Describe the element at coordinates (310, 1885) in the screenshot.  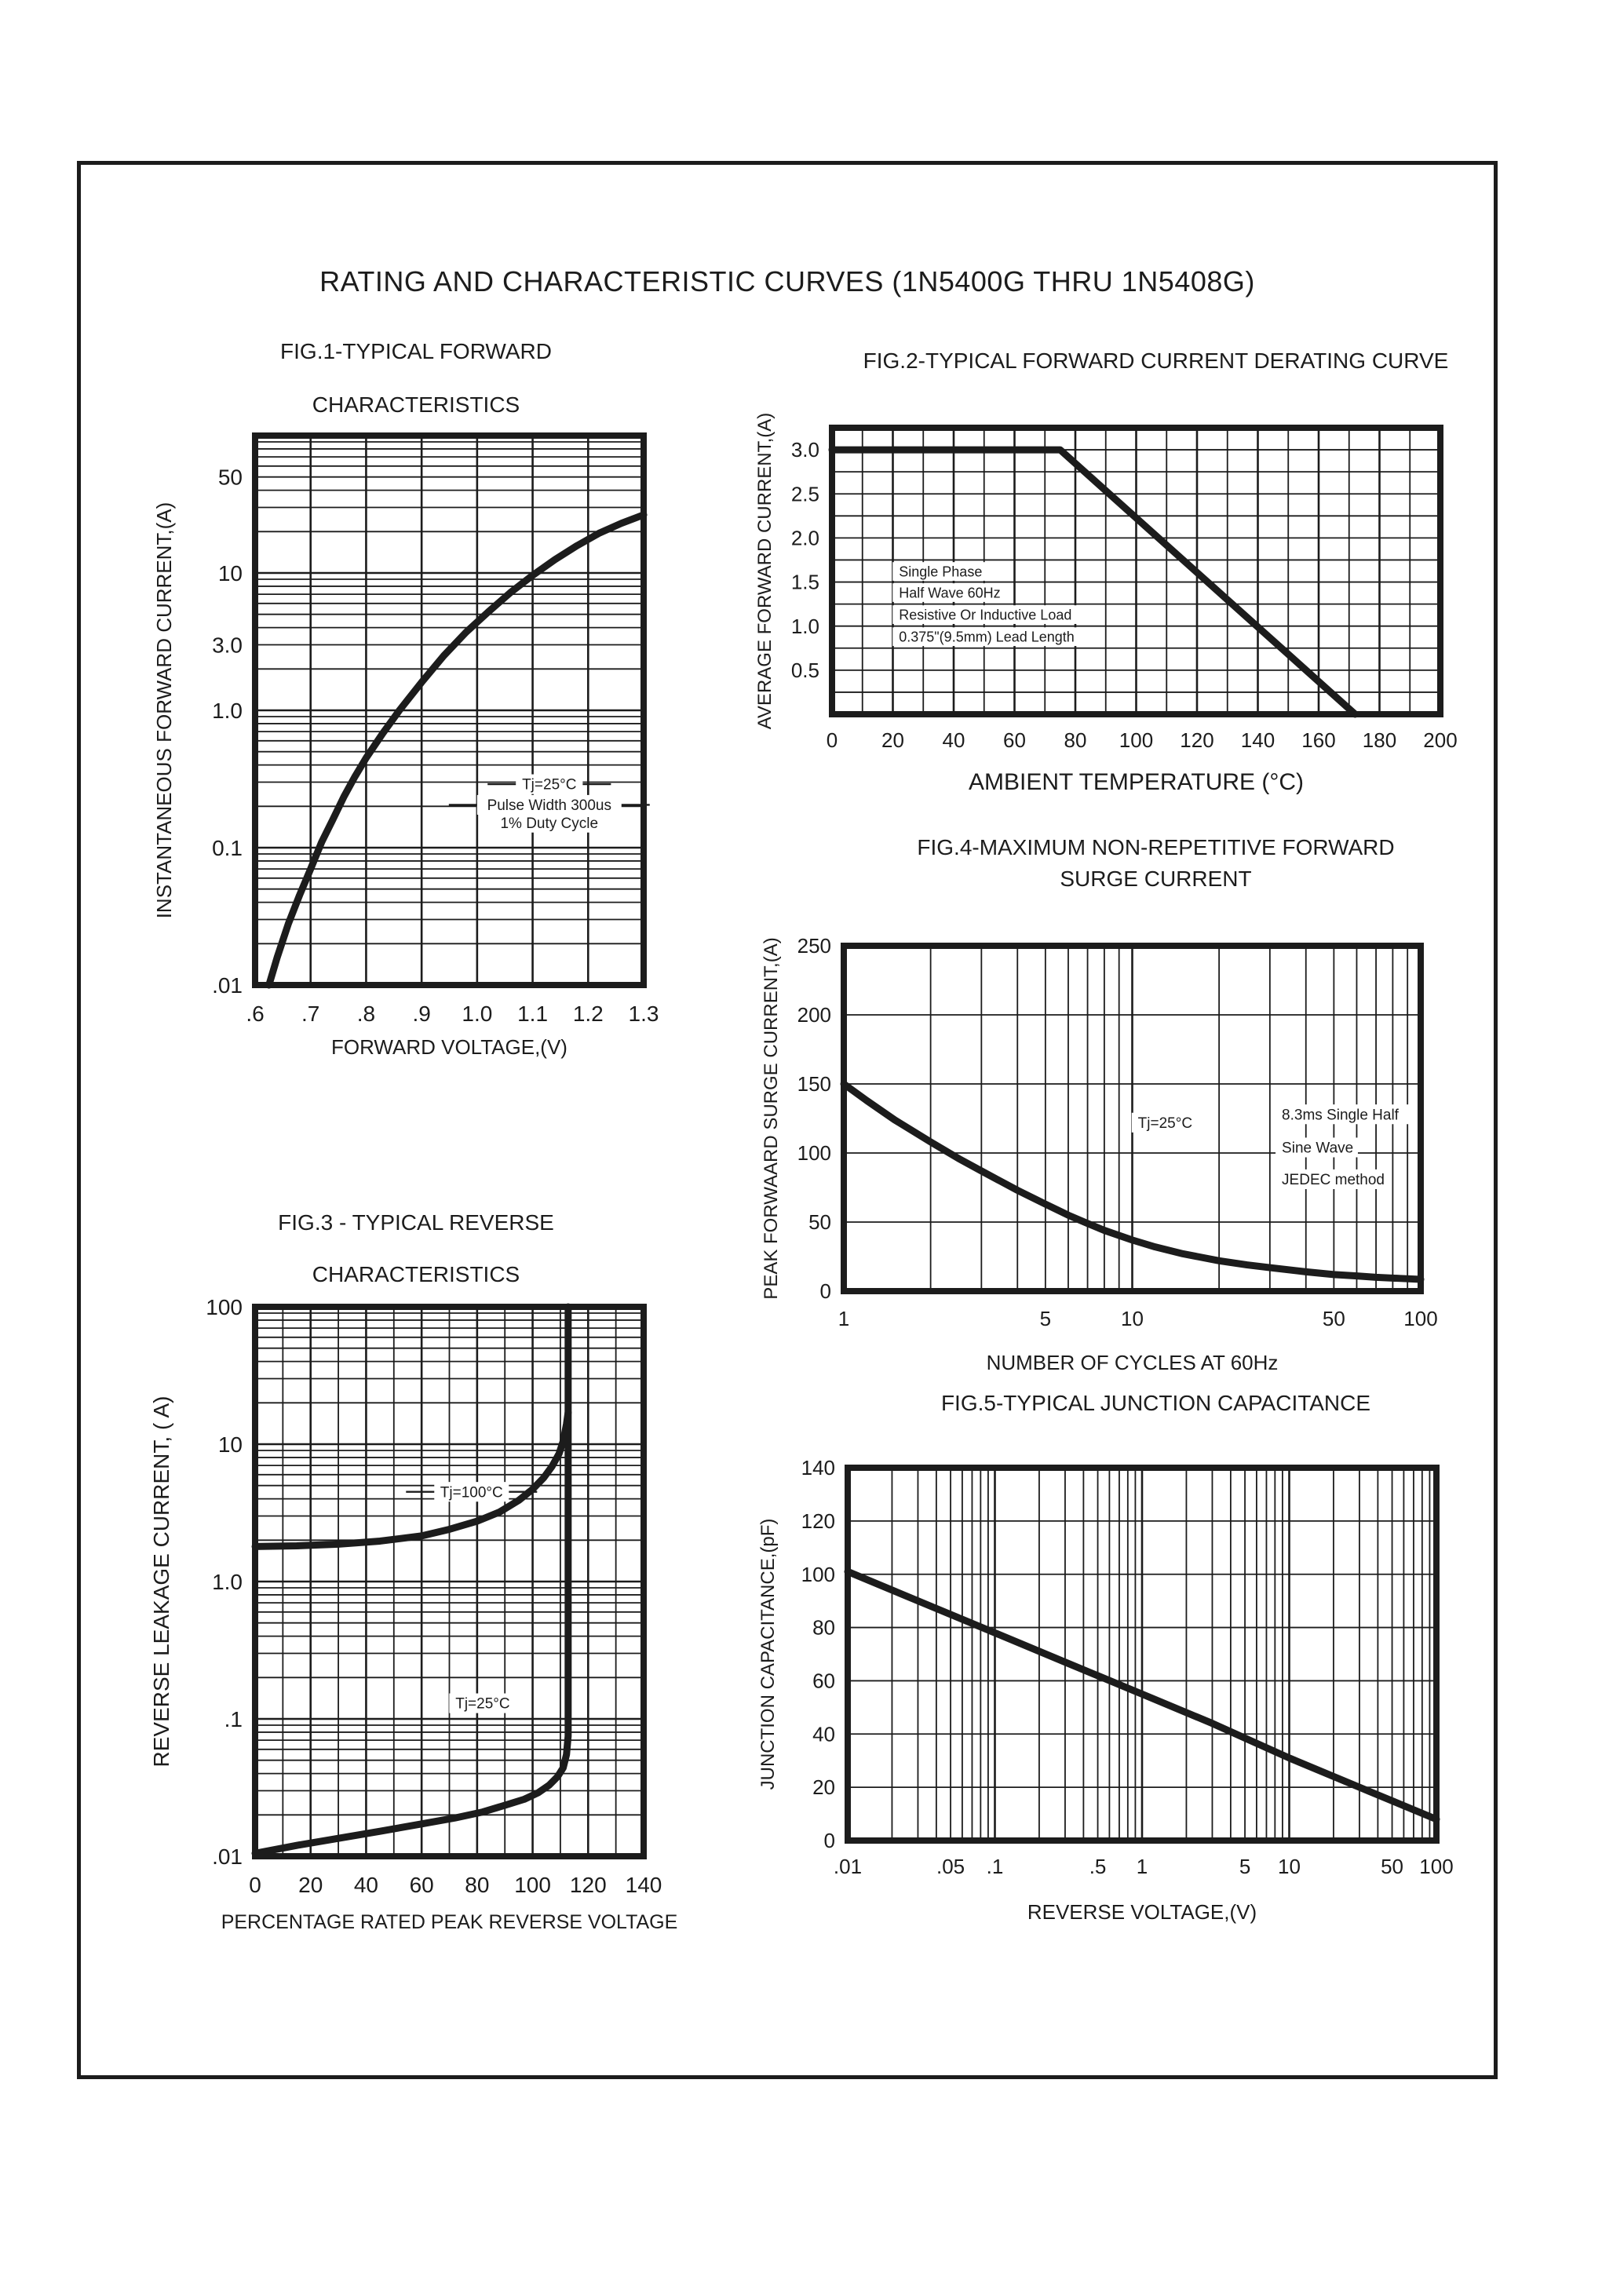
I see `x-tick-label: 20` at that location.